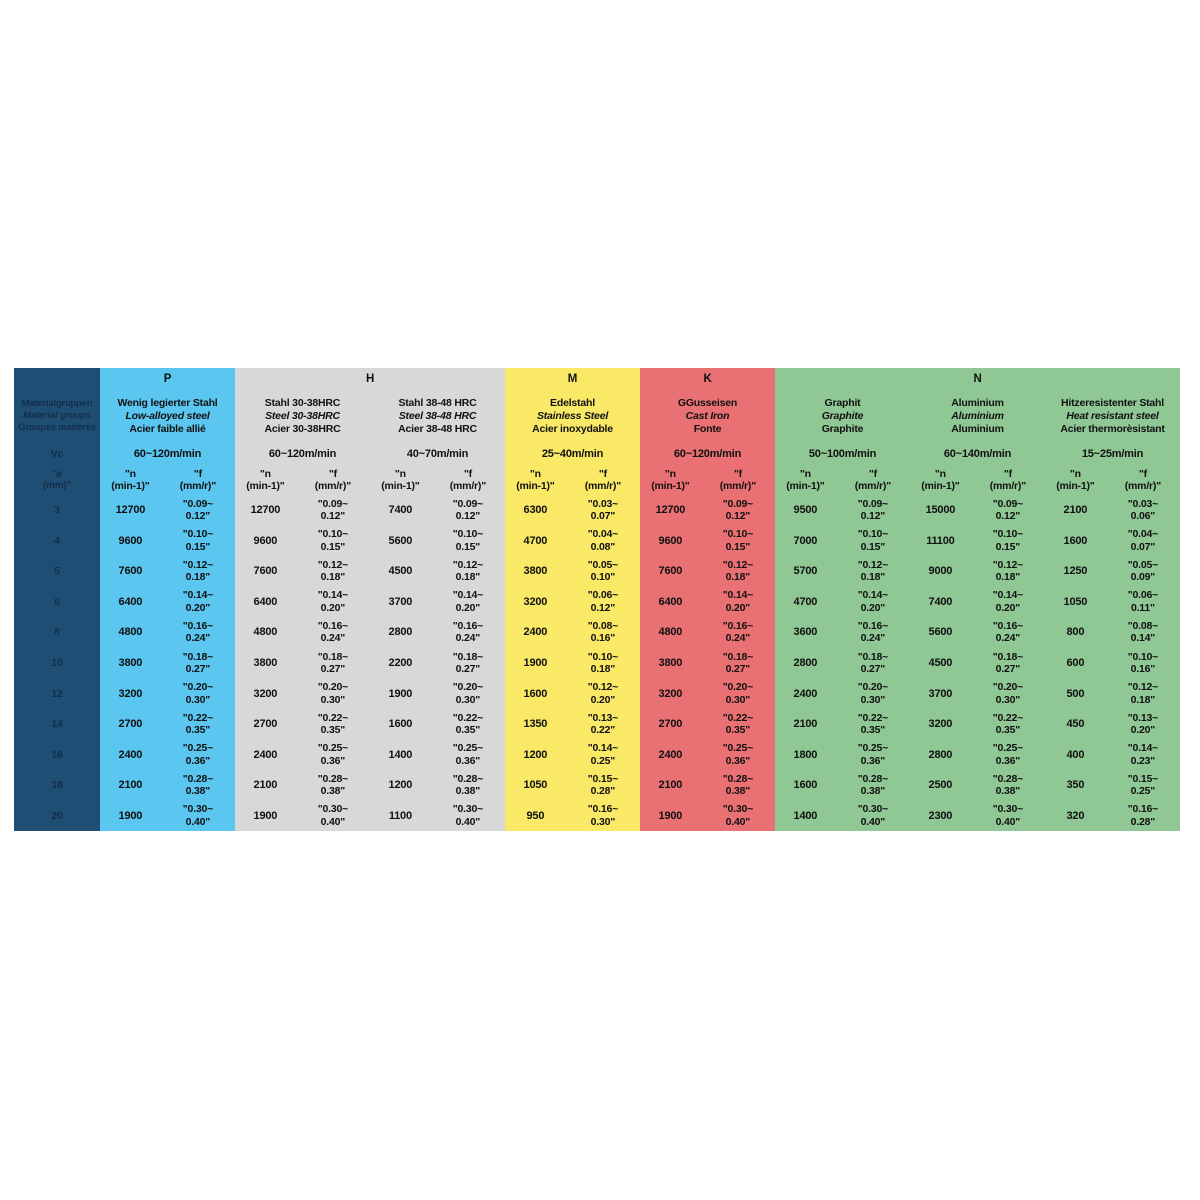 Image resolution: width=1200 pixels, height=1200 pixels. I want to click on material-groups-label-de: Materialgruppen, so click(57, 403).